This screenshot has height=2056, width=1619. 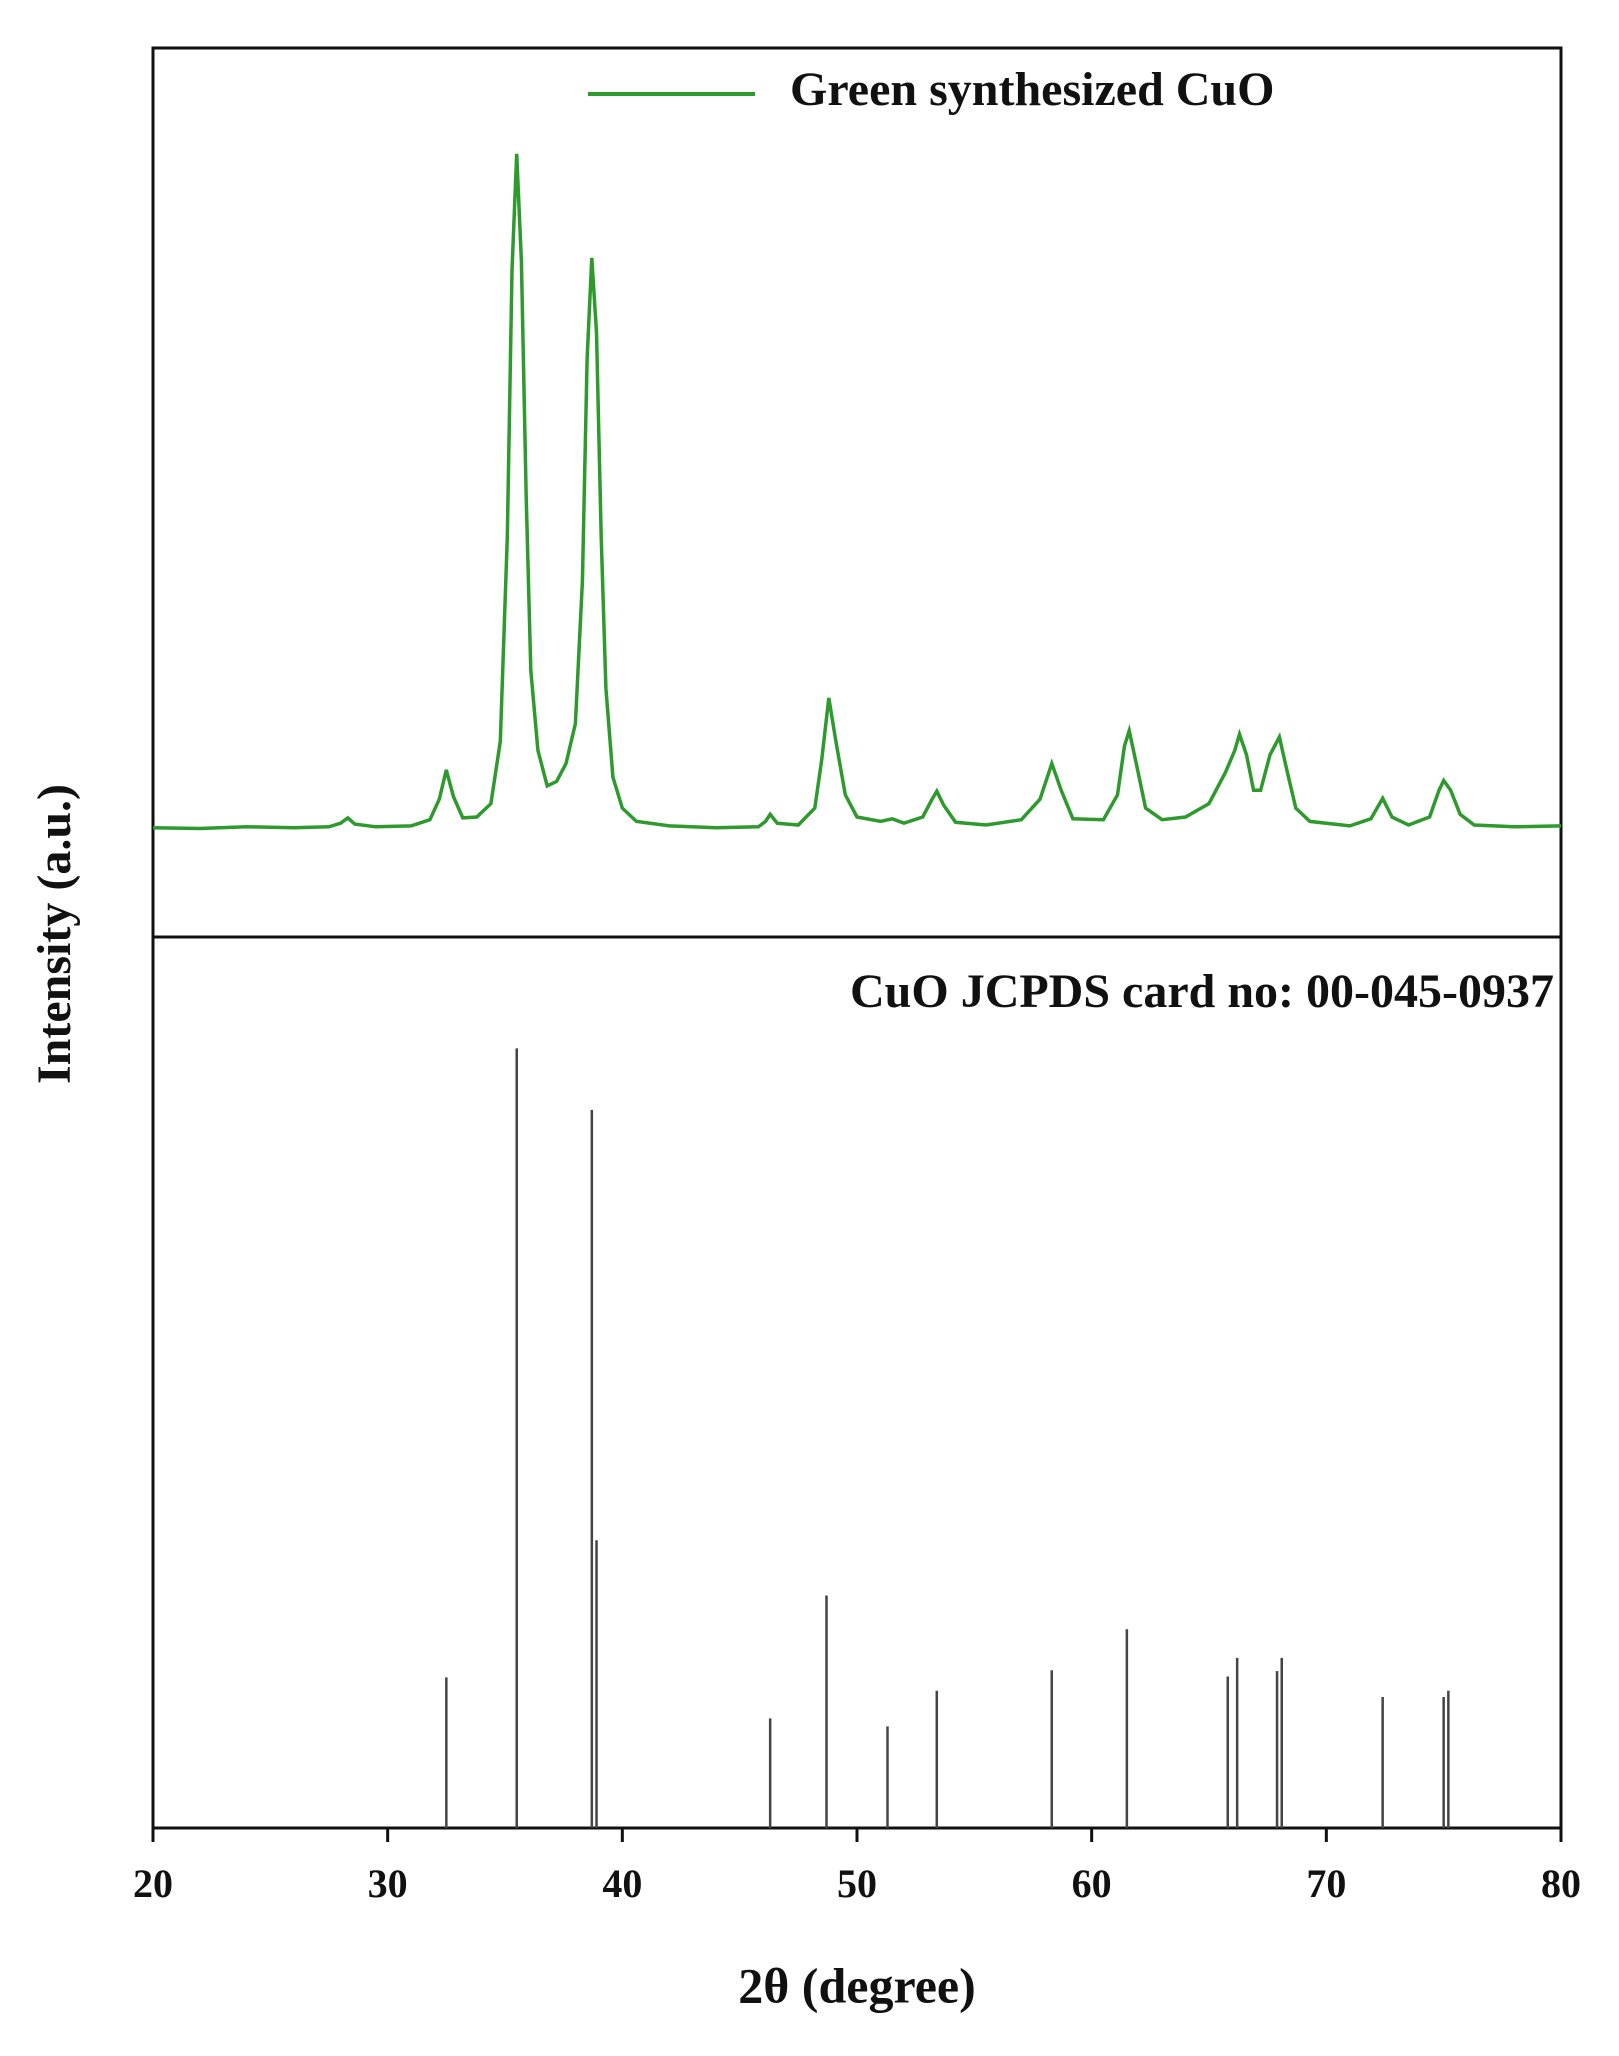 What do you see at coordinates (1326, 1883) in the screenshot?
I see `x-tick-label: 70` at bounding box center [1326, 1883].